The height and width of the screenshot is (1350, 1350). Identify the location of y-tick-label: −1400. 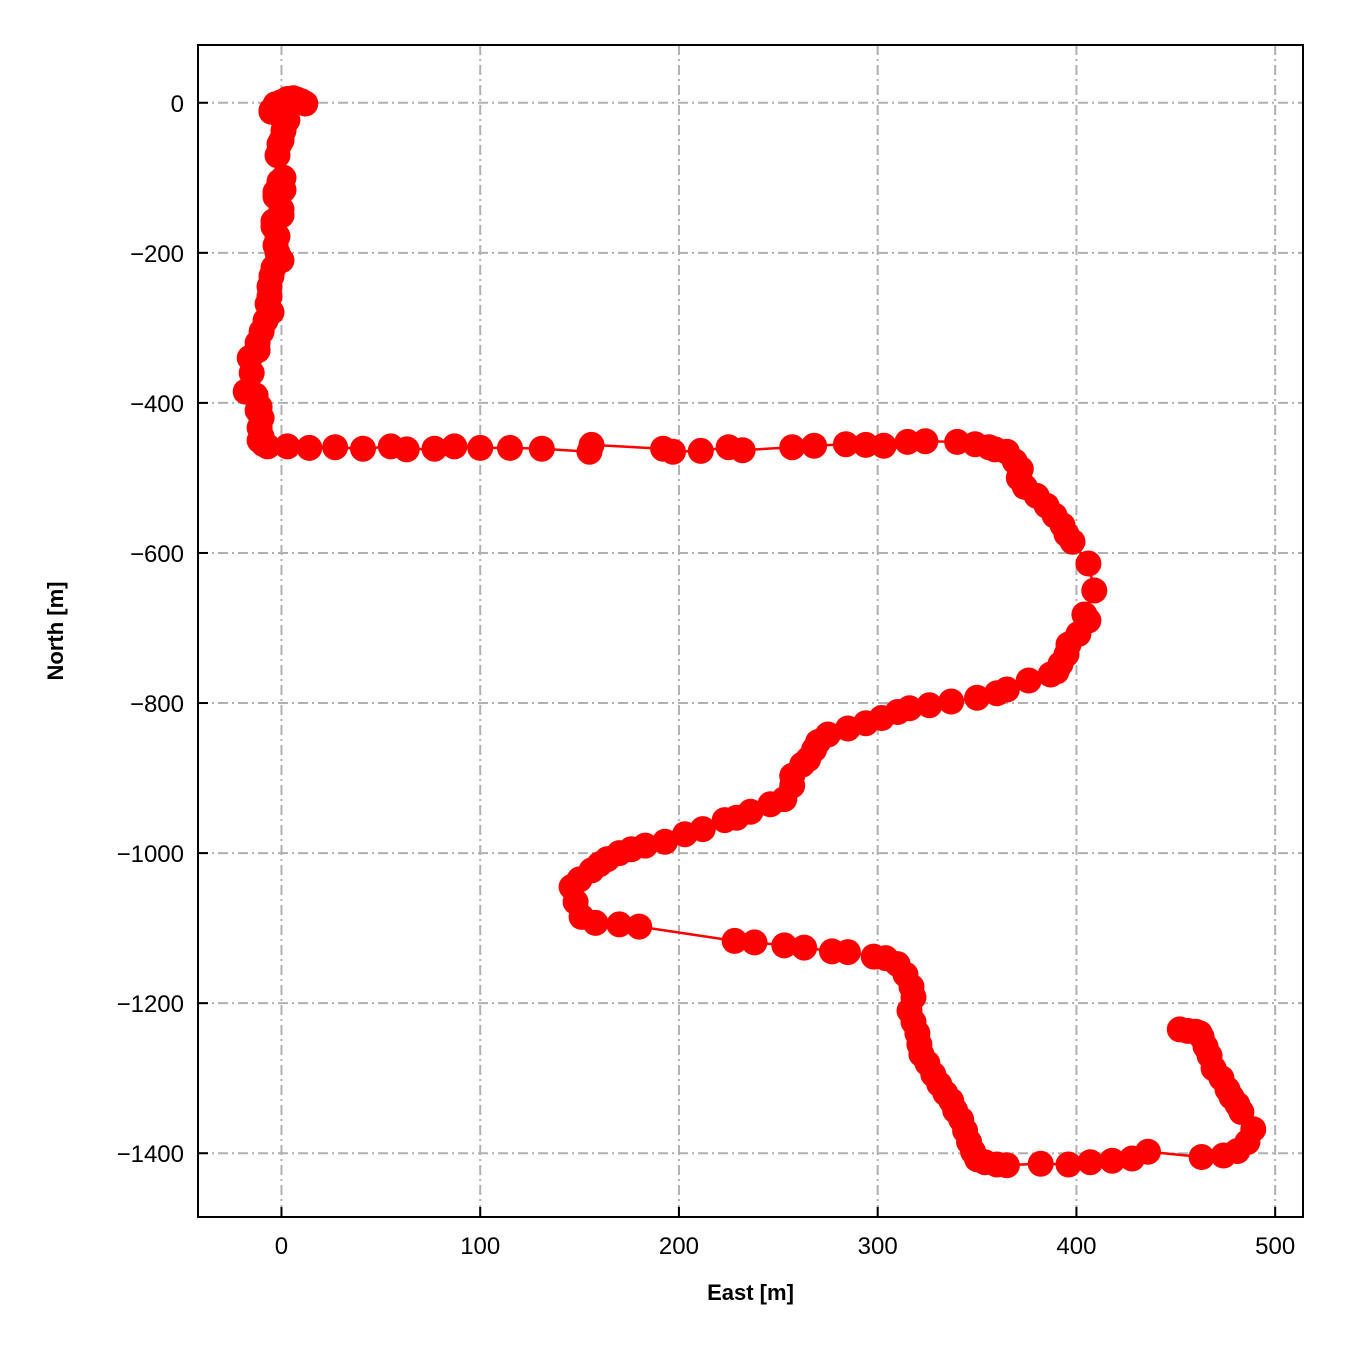
(150, 1154).